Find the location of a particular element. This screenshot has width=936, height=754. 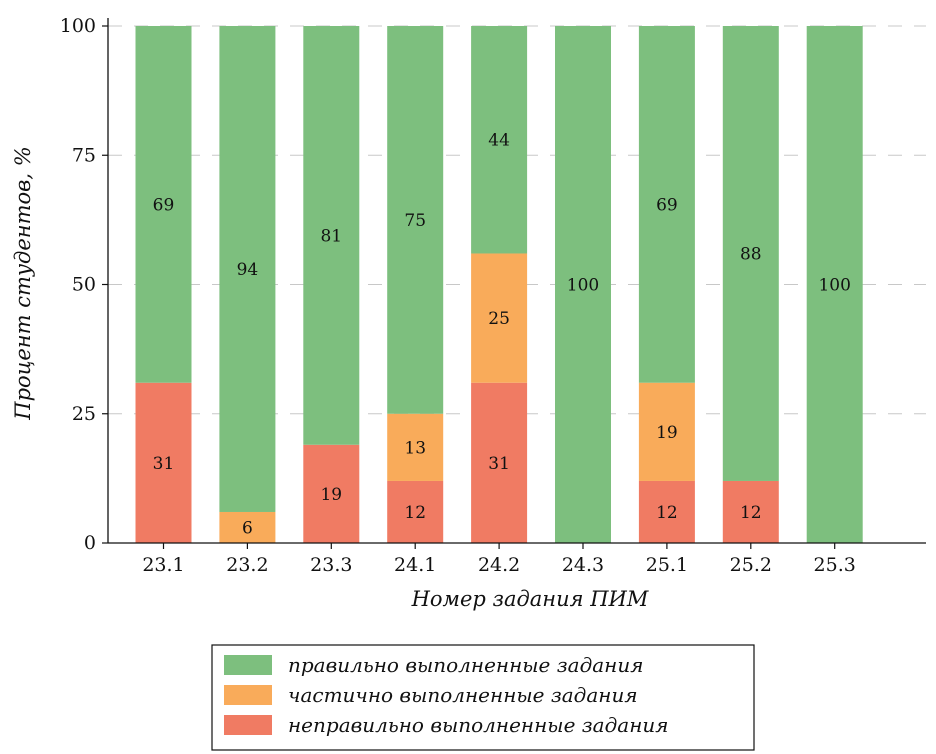

y-tick-label: 25 is located at coordinates (84, 414).